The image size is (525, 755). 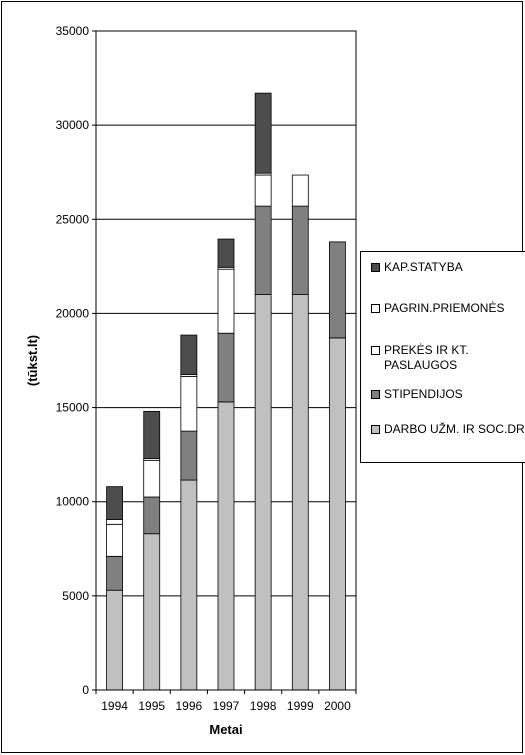 What do you see at coordinates (300, 706) in the screenshot?
I see `x-tick-label: 1999` at bounding box center [300, 706].